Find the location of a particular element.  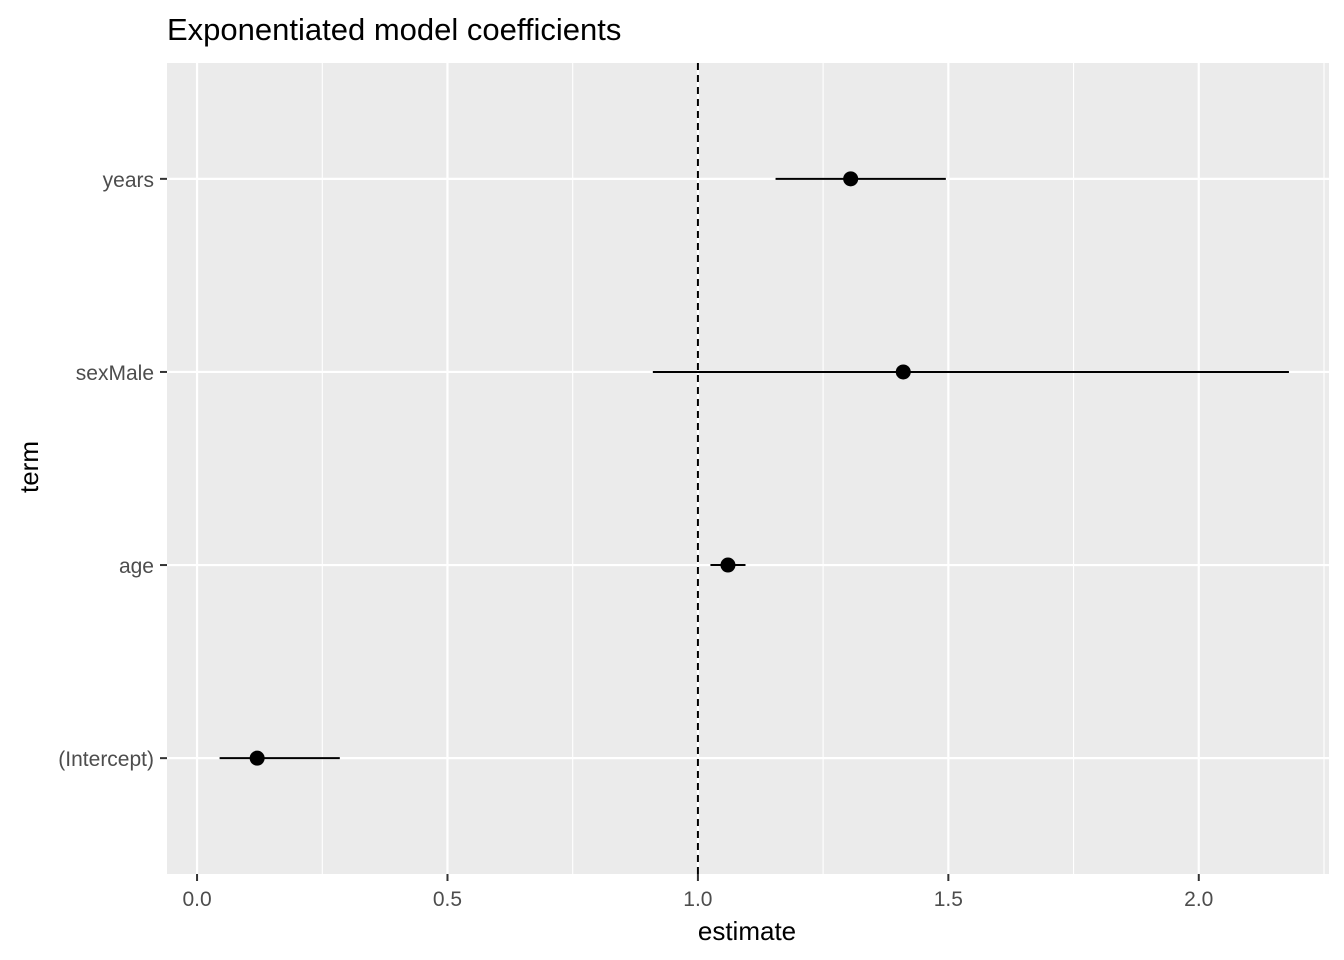

y-axis: (Intercept) age sexMale years is located at coordinates (112, 470).